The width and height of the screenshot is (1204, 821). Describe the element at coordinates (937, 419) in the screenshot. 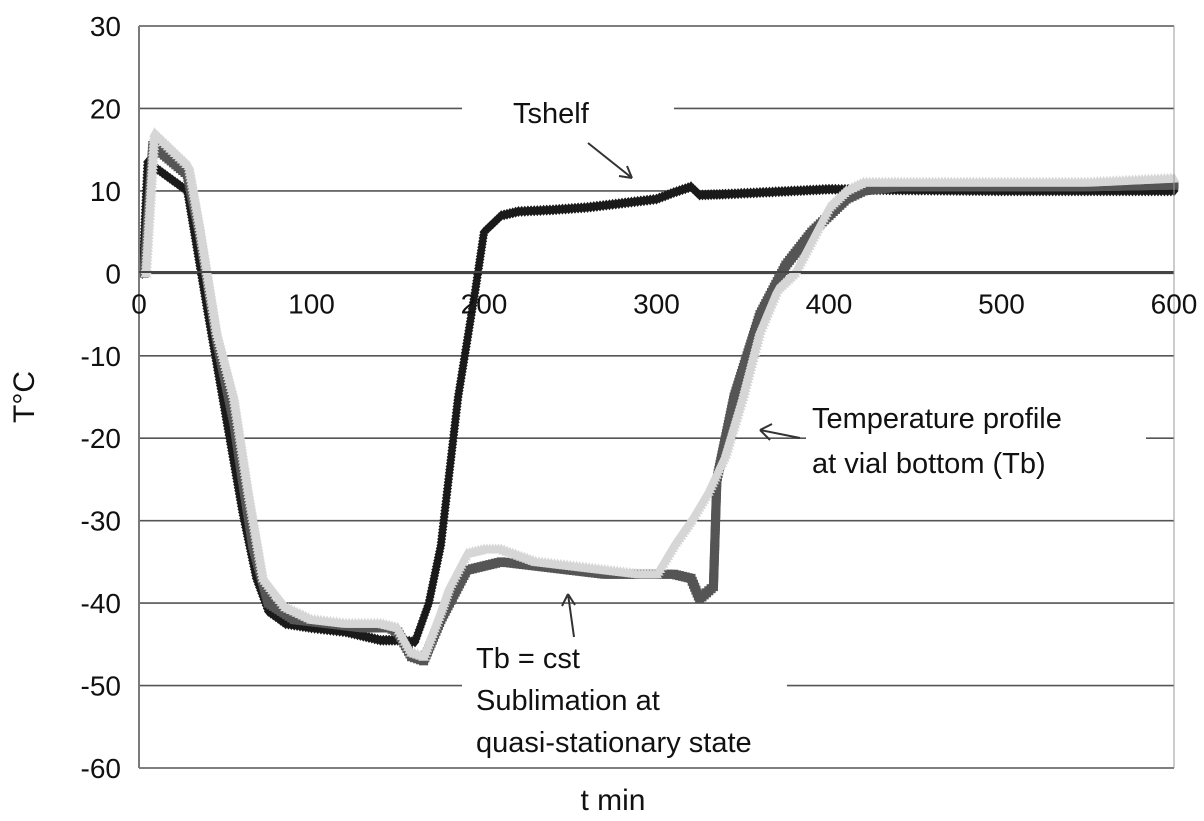

I see `tb-label-line1: Temperature profile` at that location.